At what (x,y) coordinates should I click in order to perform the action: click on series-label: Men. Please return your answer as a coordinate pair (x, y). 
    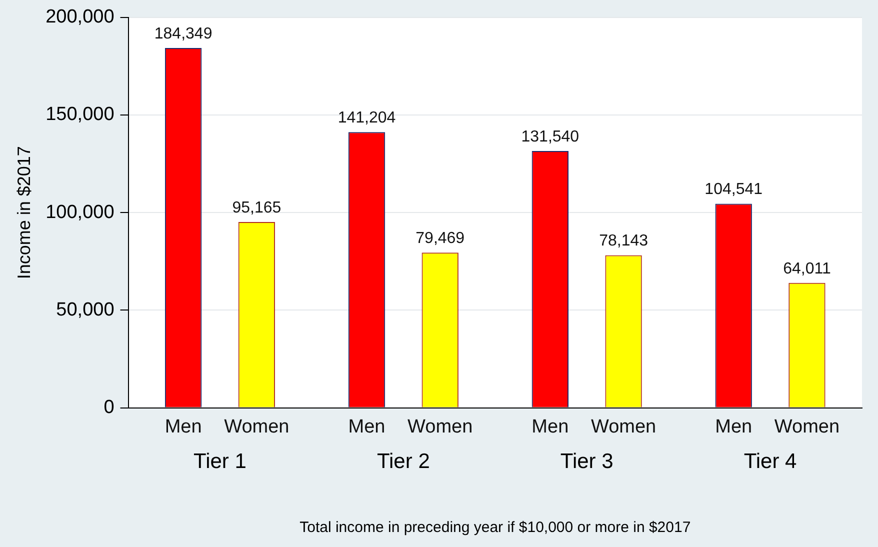
    Looking at the image, I should click on (367, 427).